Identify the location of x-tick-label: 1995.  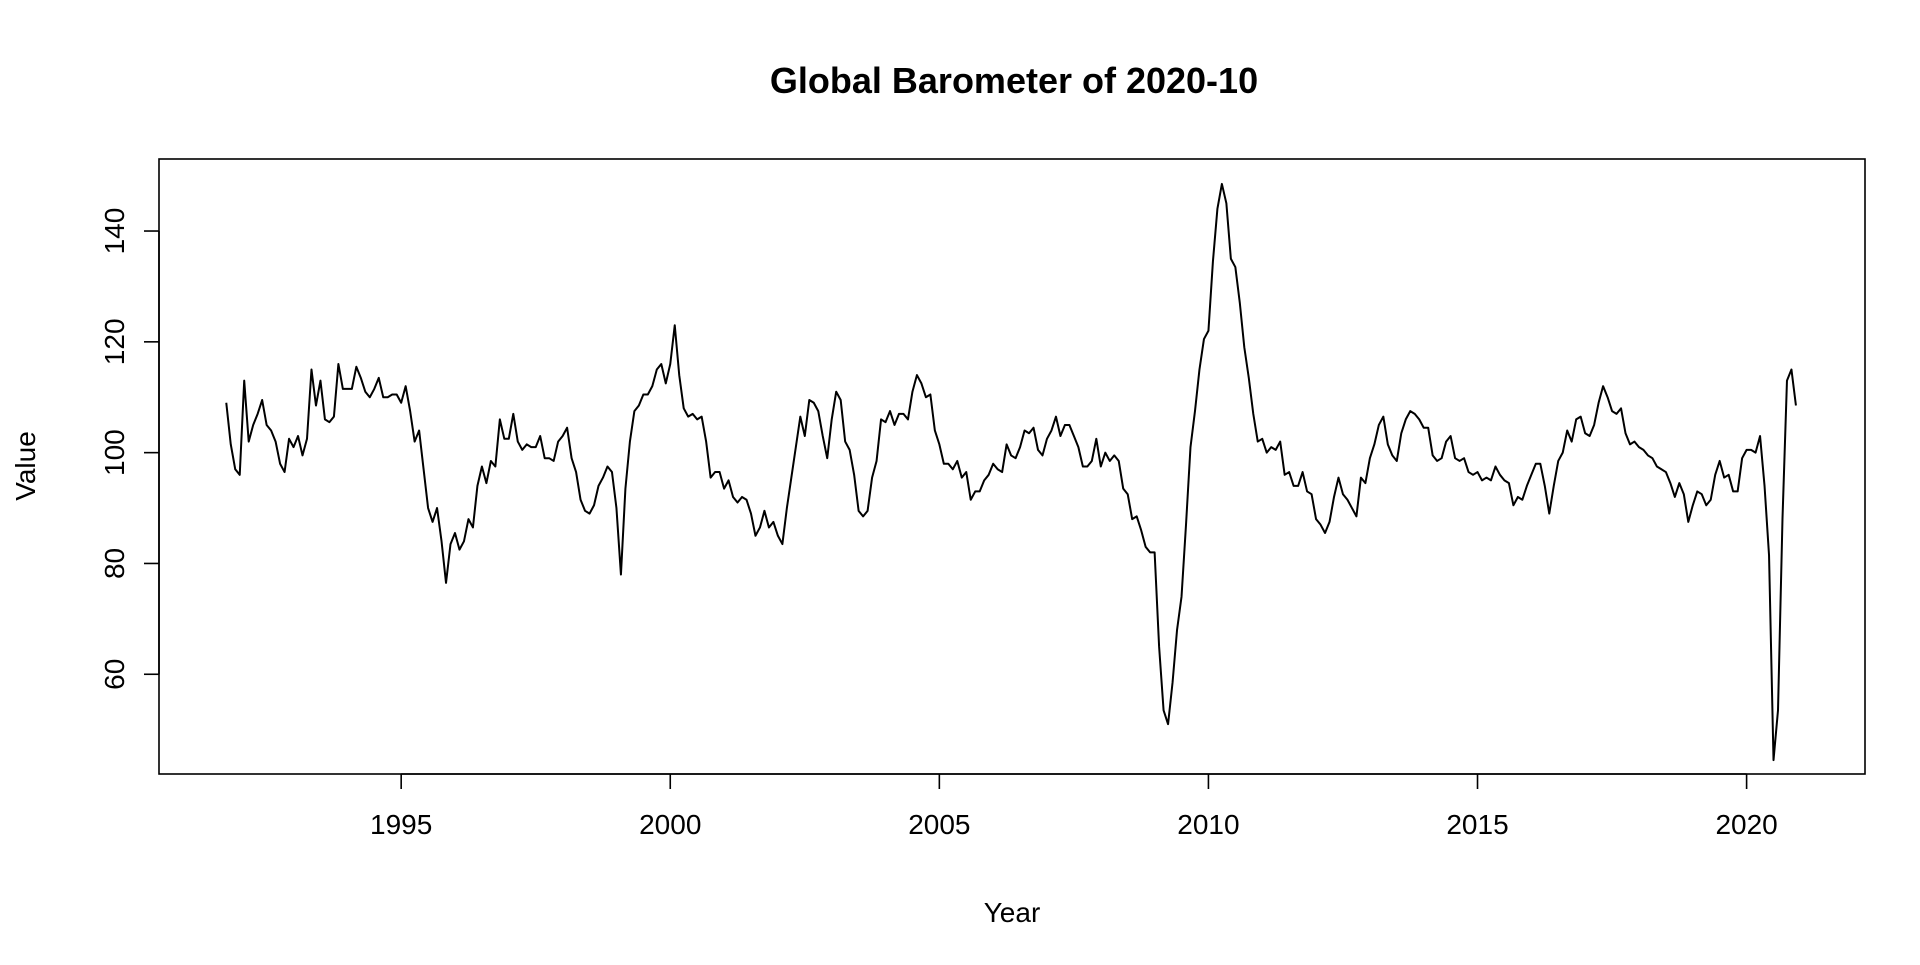
(401, 824).